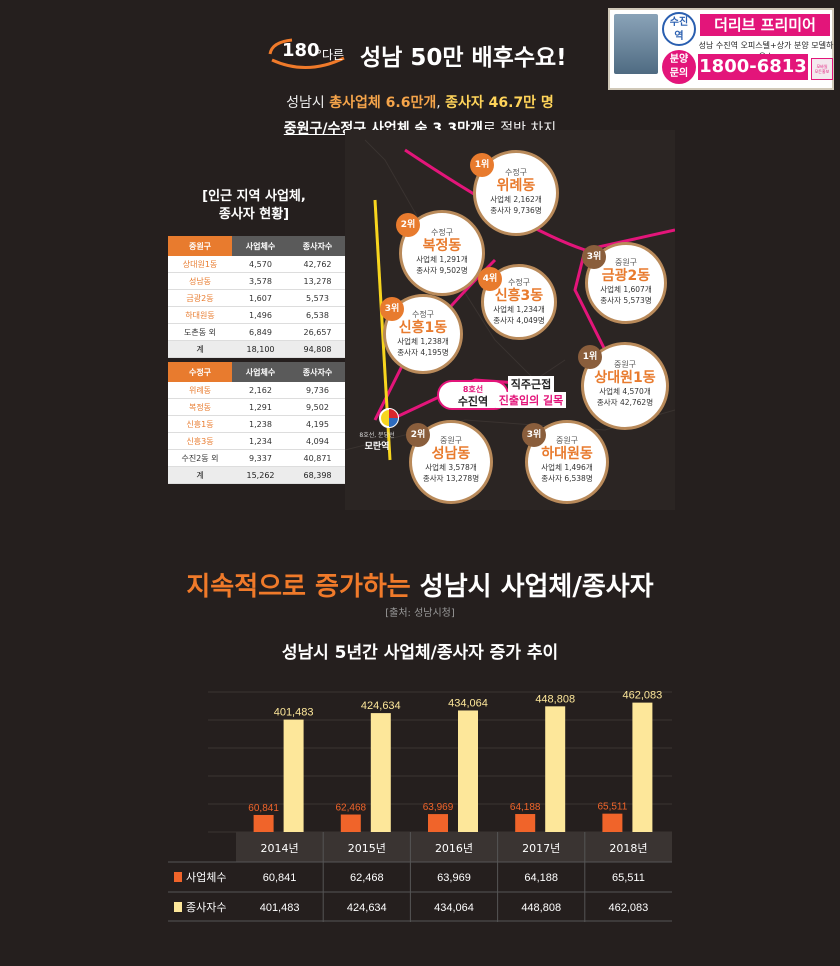 Image resolution: width=840 pixels, height=966 pixels. I want to click on biz-count: 6,849, so click(260, 332).